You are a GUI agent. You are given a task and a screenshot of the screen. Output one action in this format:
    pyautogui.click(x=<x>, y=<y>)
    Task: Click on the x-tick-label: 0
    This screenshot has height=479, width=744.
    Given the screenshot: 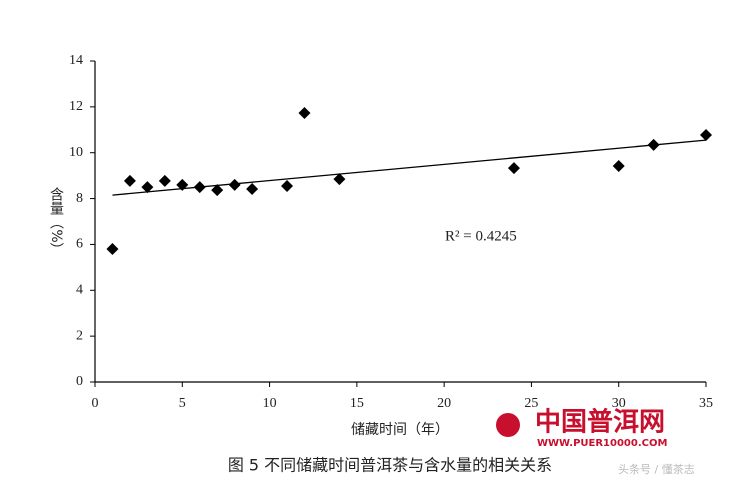 What is the action you would take?
    pyautogui.click(x=95, y=403)
    